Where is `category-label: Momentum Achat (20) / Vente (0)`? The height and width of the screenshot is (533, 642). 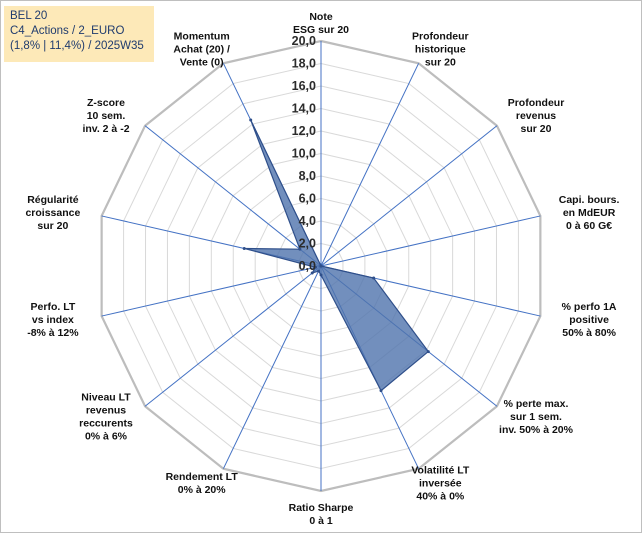 category-label: Momentum Achat (20) / Vente (0) is located at coordinates (201, 49).